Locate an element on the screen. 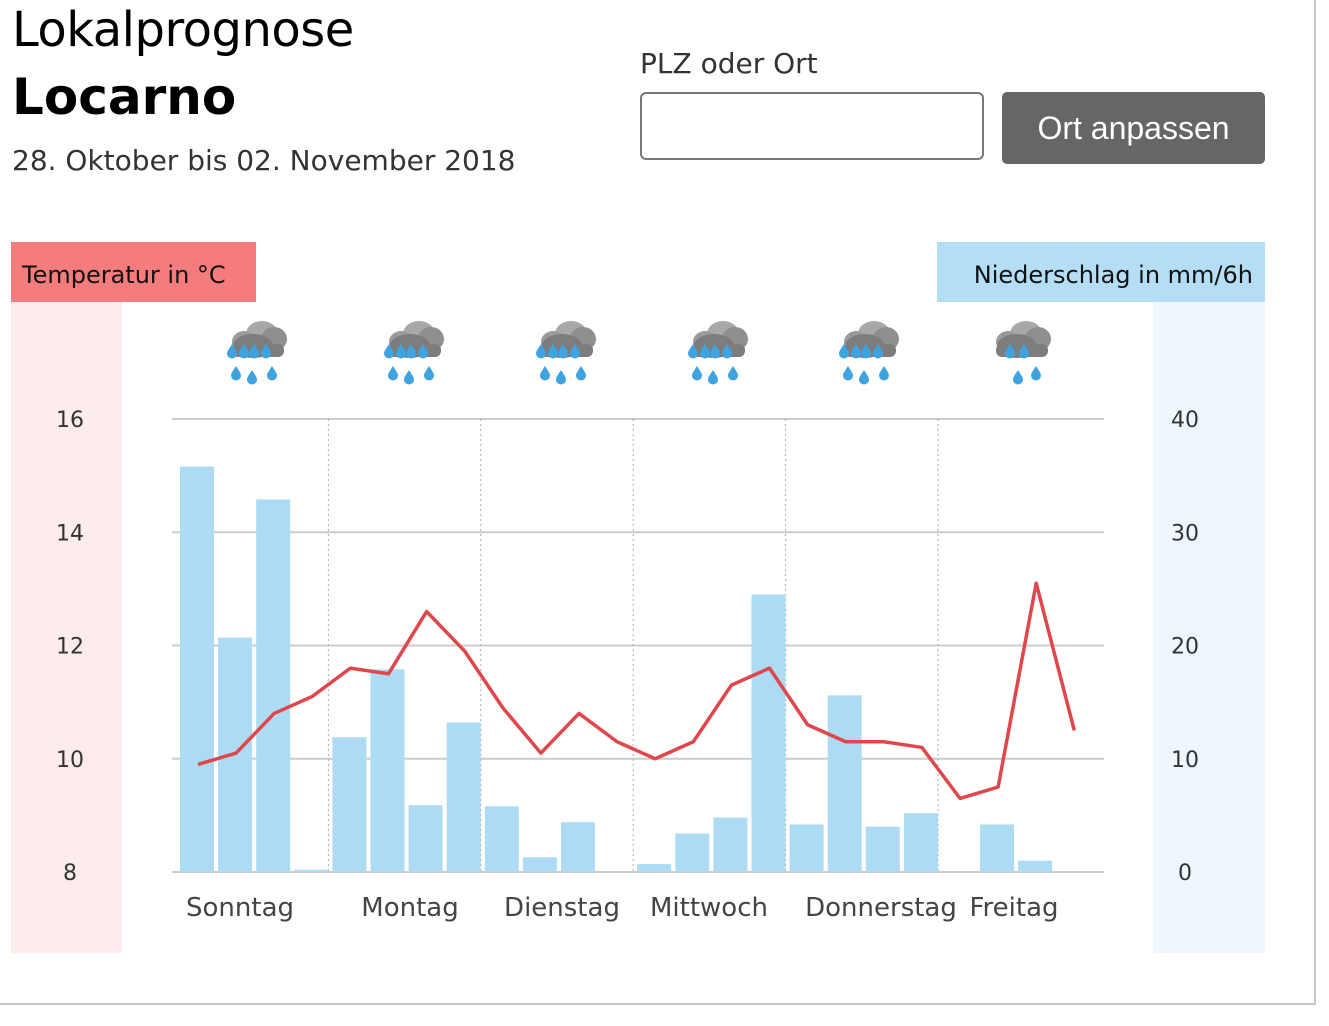  temperature-line is located at coordinates (636, 691).